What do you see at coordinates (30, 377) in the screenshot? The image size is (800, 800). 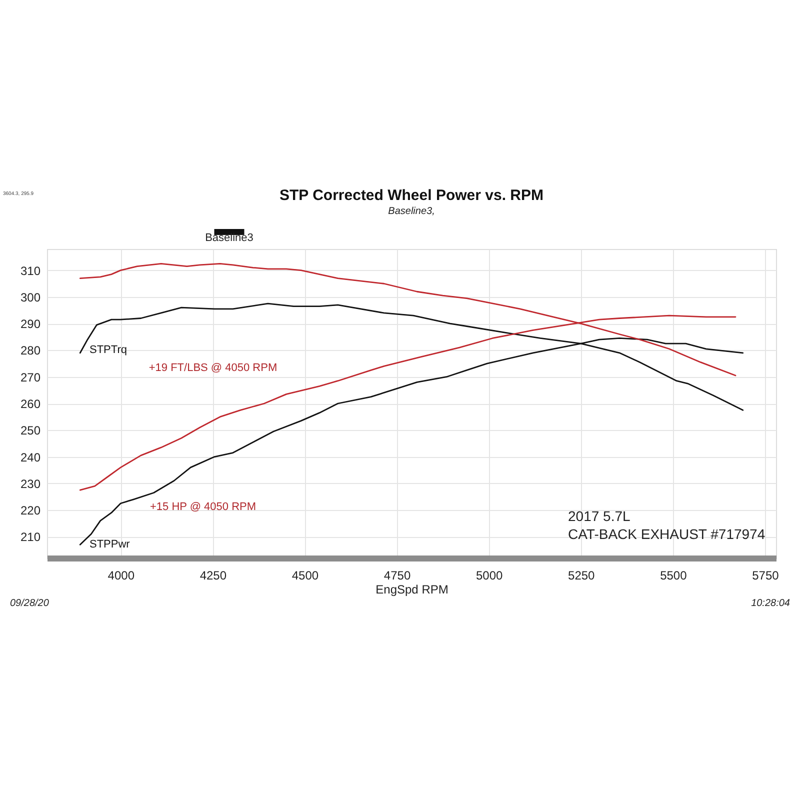 I see `y-tick-label: 270` at bounding box center [30, 377].